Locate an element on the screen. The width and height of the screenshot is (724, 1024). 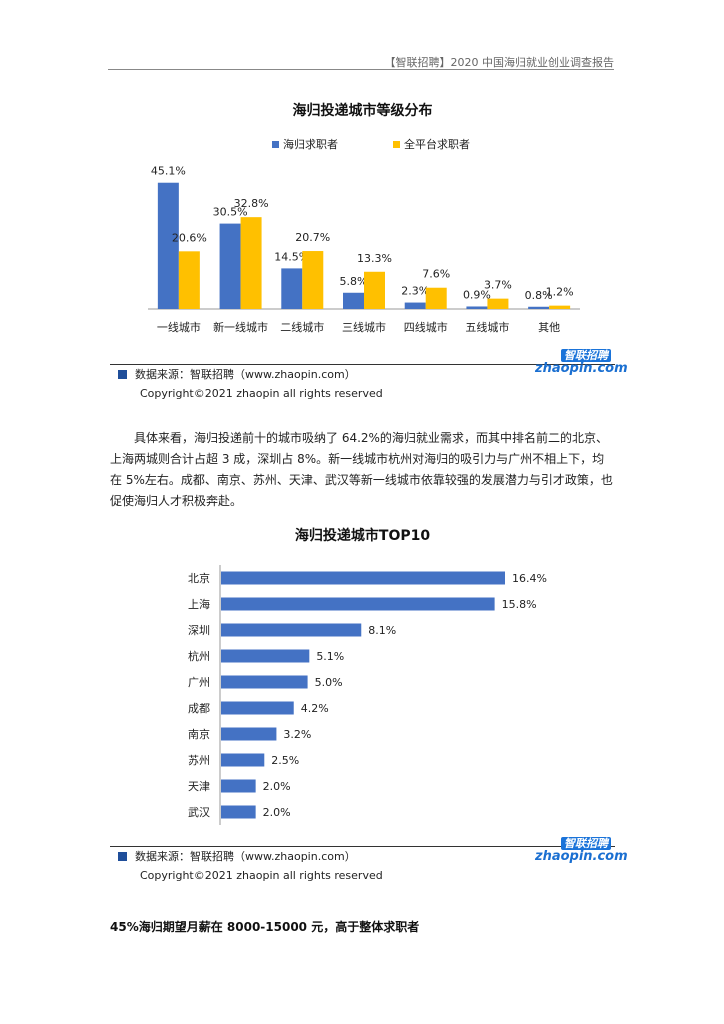
legend-swatch-yellow is located at coordinates (396, 144).